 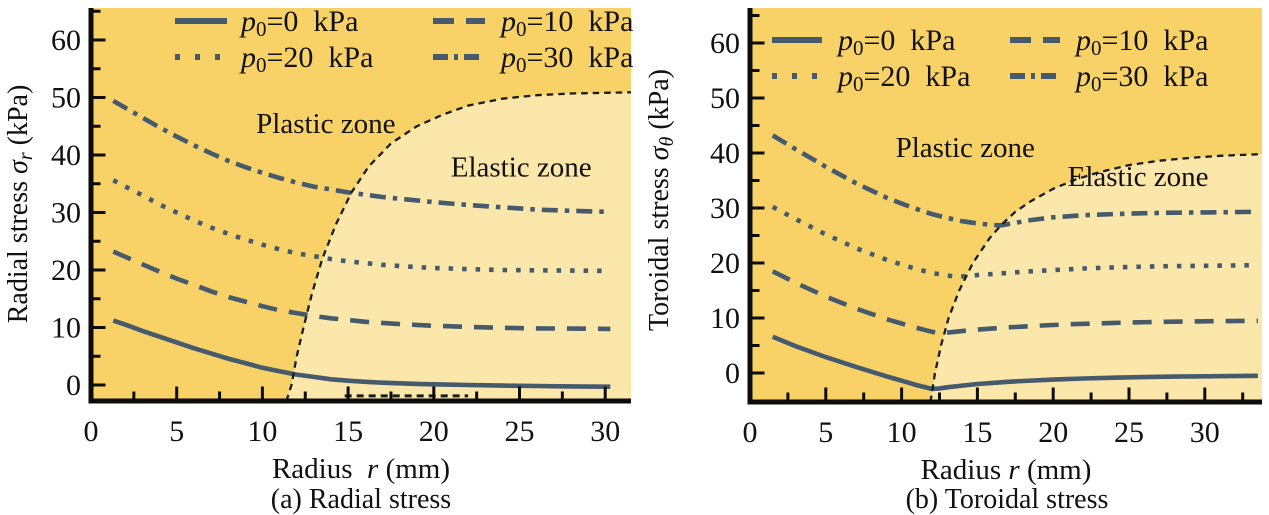 What do you see at coordinates (1007, 499) in the screenshot?
I see `caption-toroidal-stress: (b) Toroidal stress` at bounding box center [1007, 499].